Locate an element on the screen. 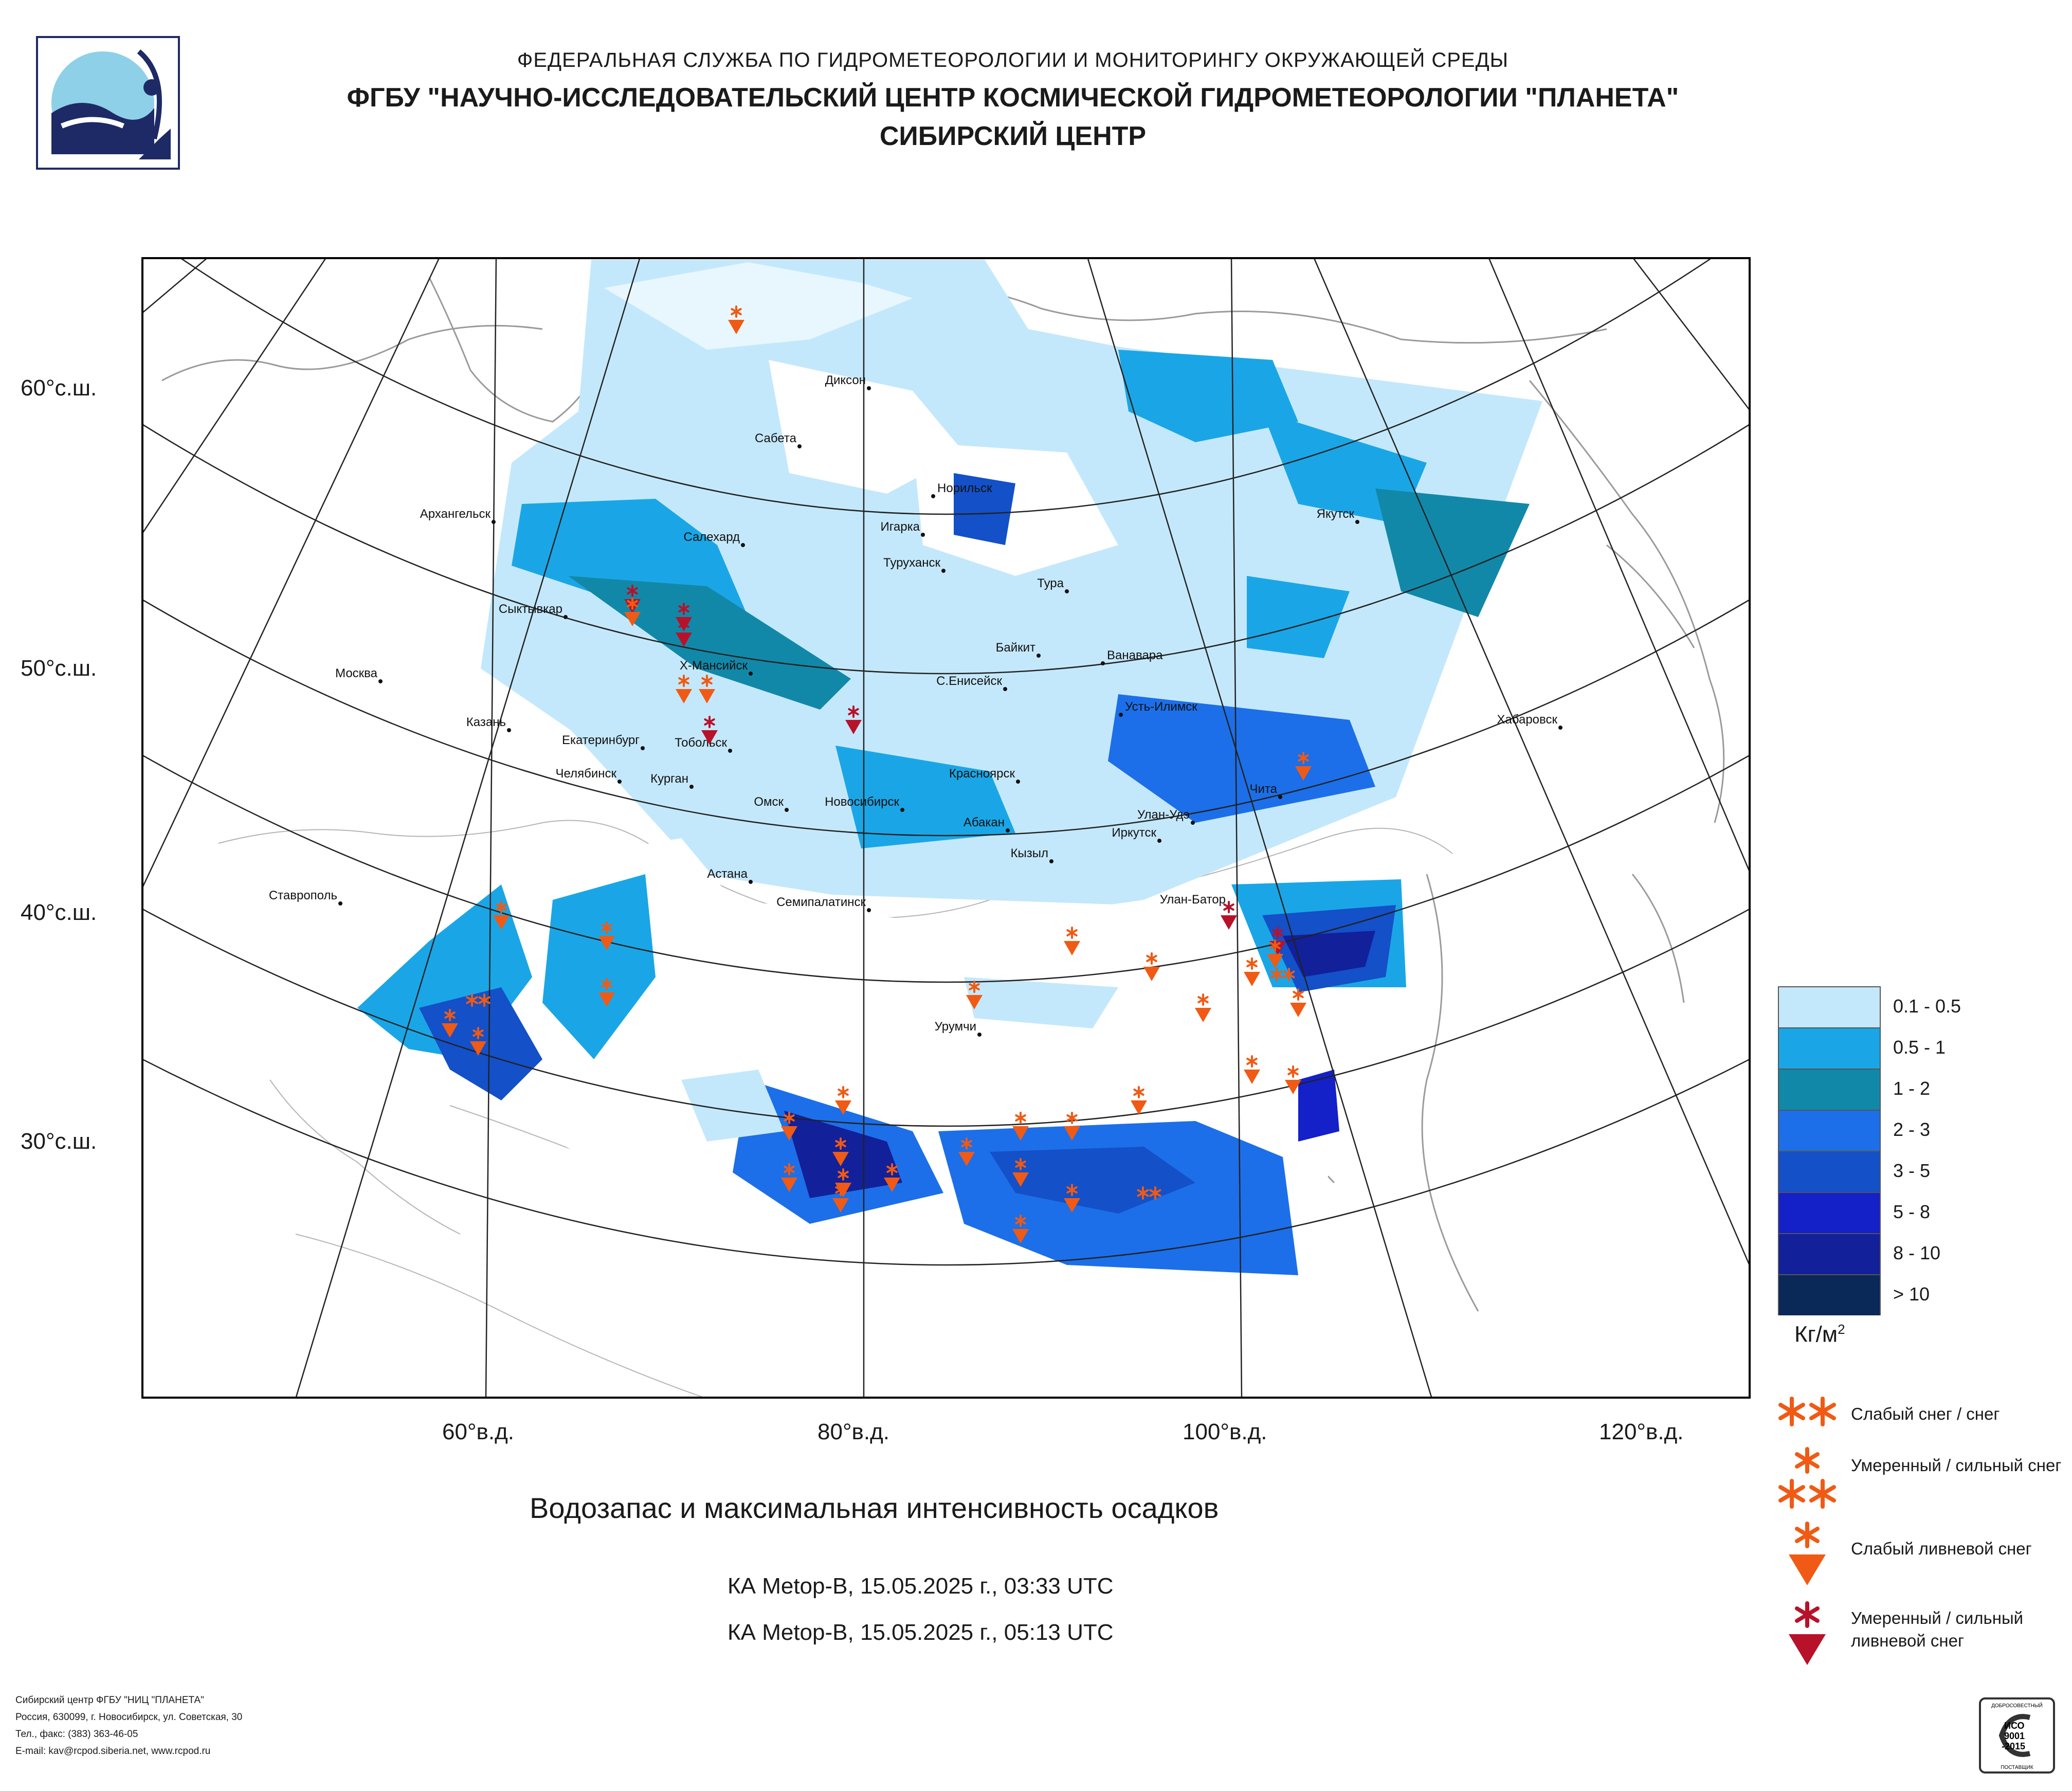 This screenshot has width=2072, height=1791. lon-label-60: 60°в.д. is located at coordinates (478, 1431).